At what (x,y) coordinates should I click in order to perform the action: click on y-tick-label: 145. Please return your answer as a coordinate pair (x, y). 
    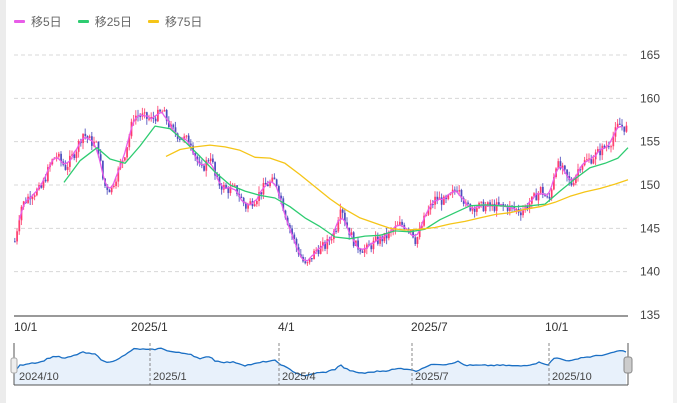
    Looking at the image, I should click on (650, 228).